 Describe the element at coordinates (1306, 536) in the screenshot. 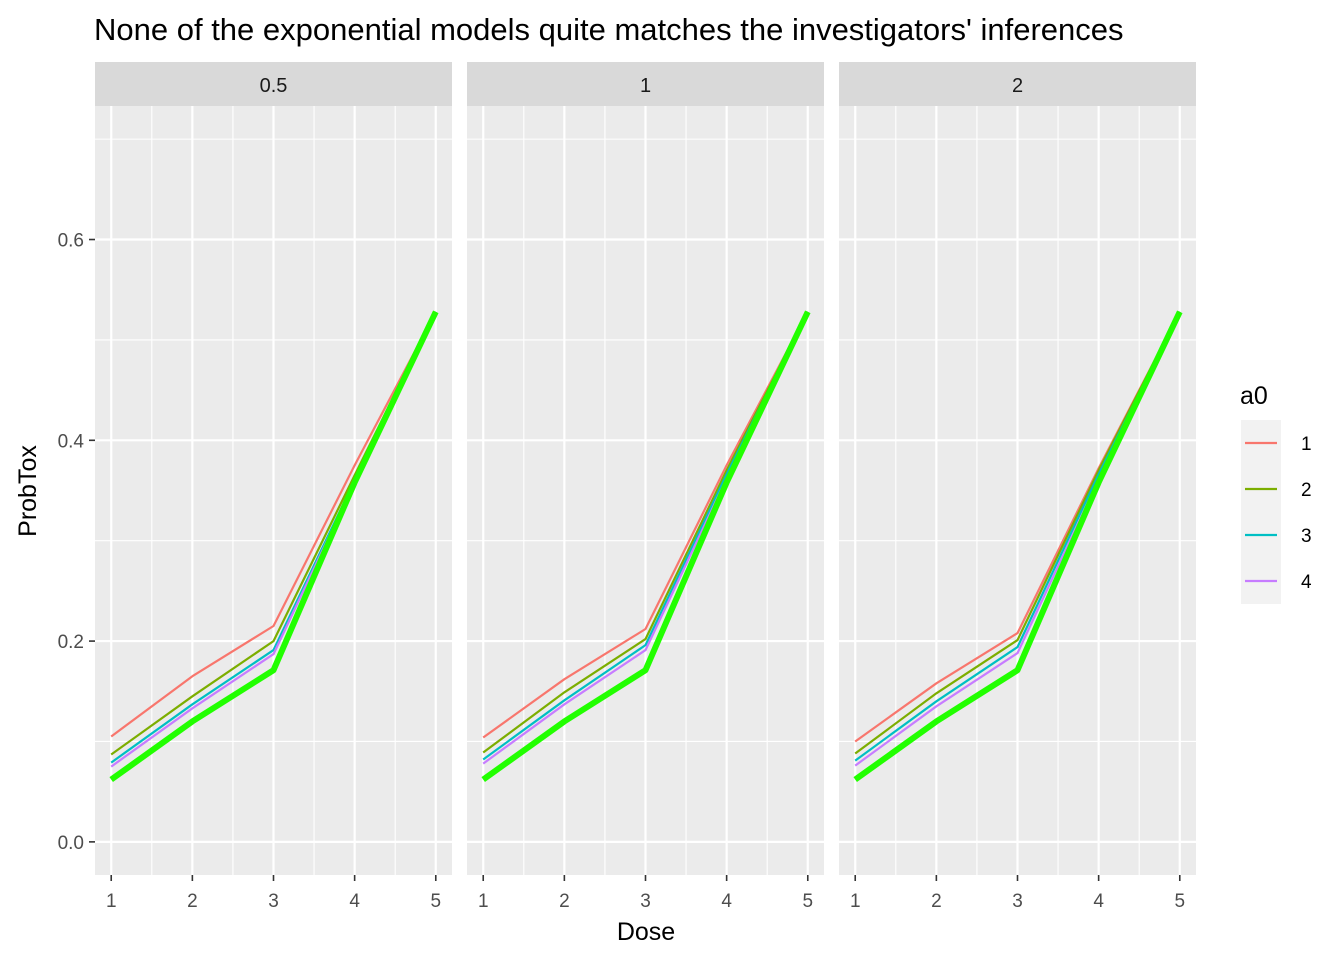

I see `legend-label: 3` at that location.